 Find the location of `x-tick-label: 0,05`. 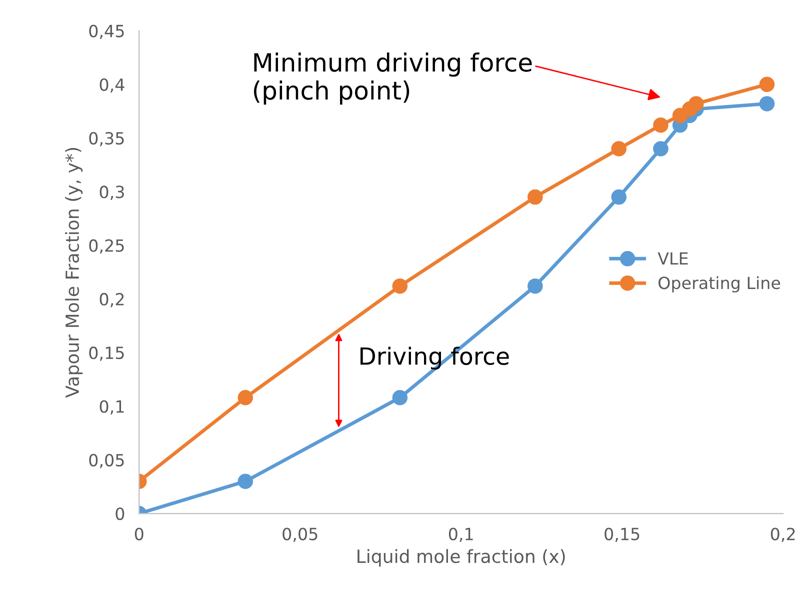

x-tick-label: 0,05 is located at coordinates (300, 535).